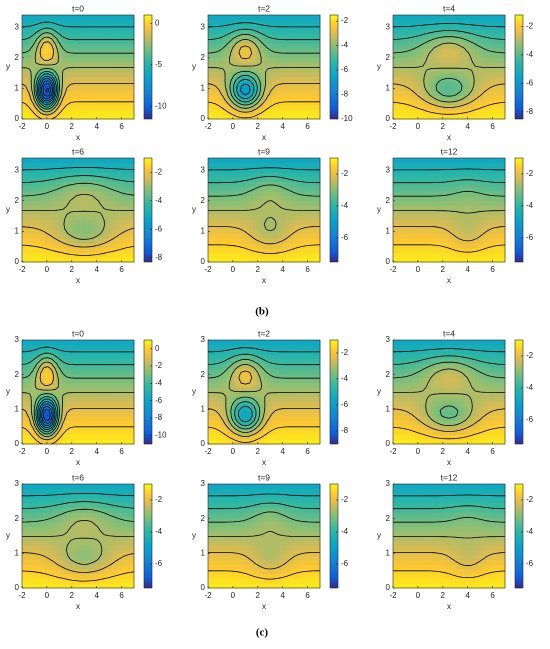 The width and height of the screenshot is (550, 649). What do you see at coordinates (78, 211) in the screenshot?
I see `contour-lines` at bounding box center [78, 211].